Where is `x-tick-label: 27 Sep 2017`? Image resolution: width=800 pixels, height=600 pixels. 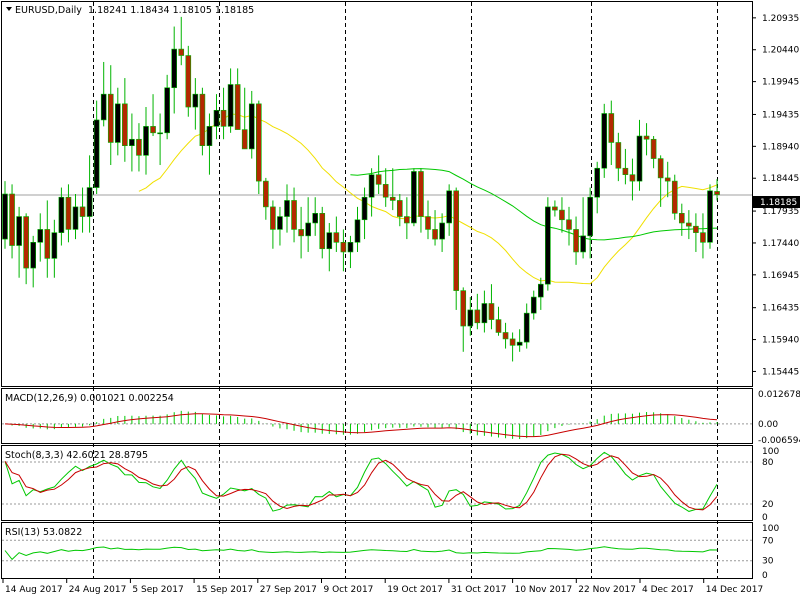 x-tick-label: 27 Sep 2017 is located at coordinates (288, 590).